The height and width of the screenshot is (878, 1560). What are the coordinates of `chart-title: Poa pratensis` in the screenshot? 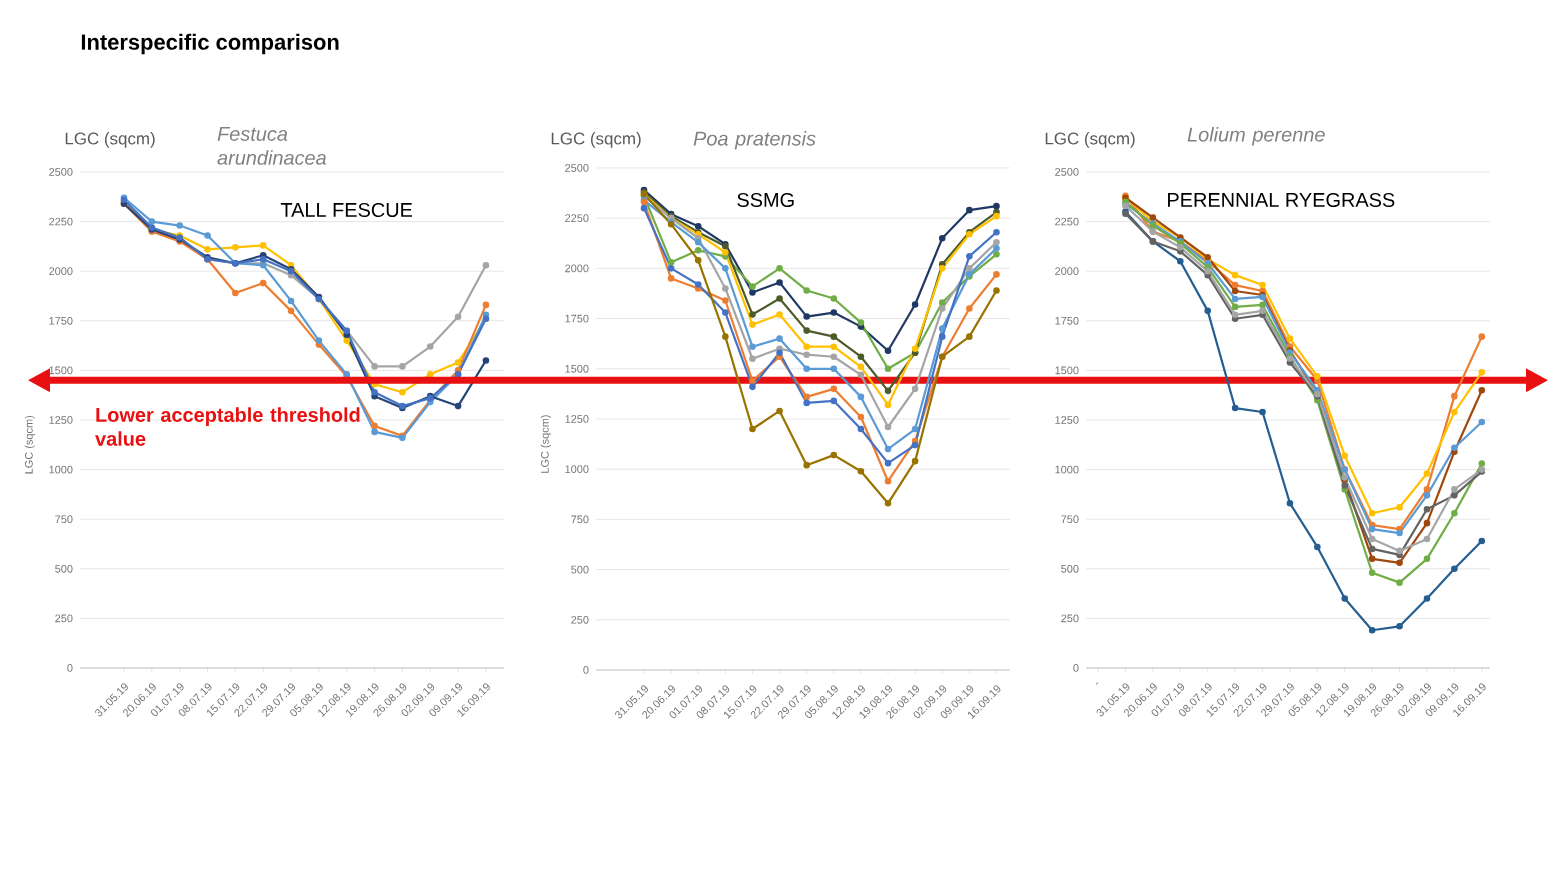 It's located at (754, 140).